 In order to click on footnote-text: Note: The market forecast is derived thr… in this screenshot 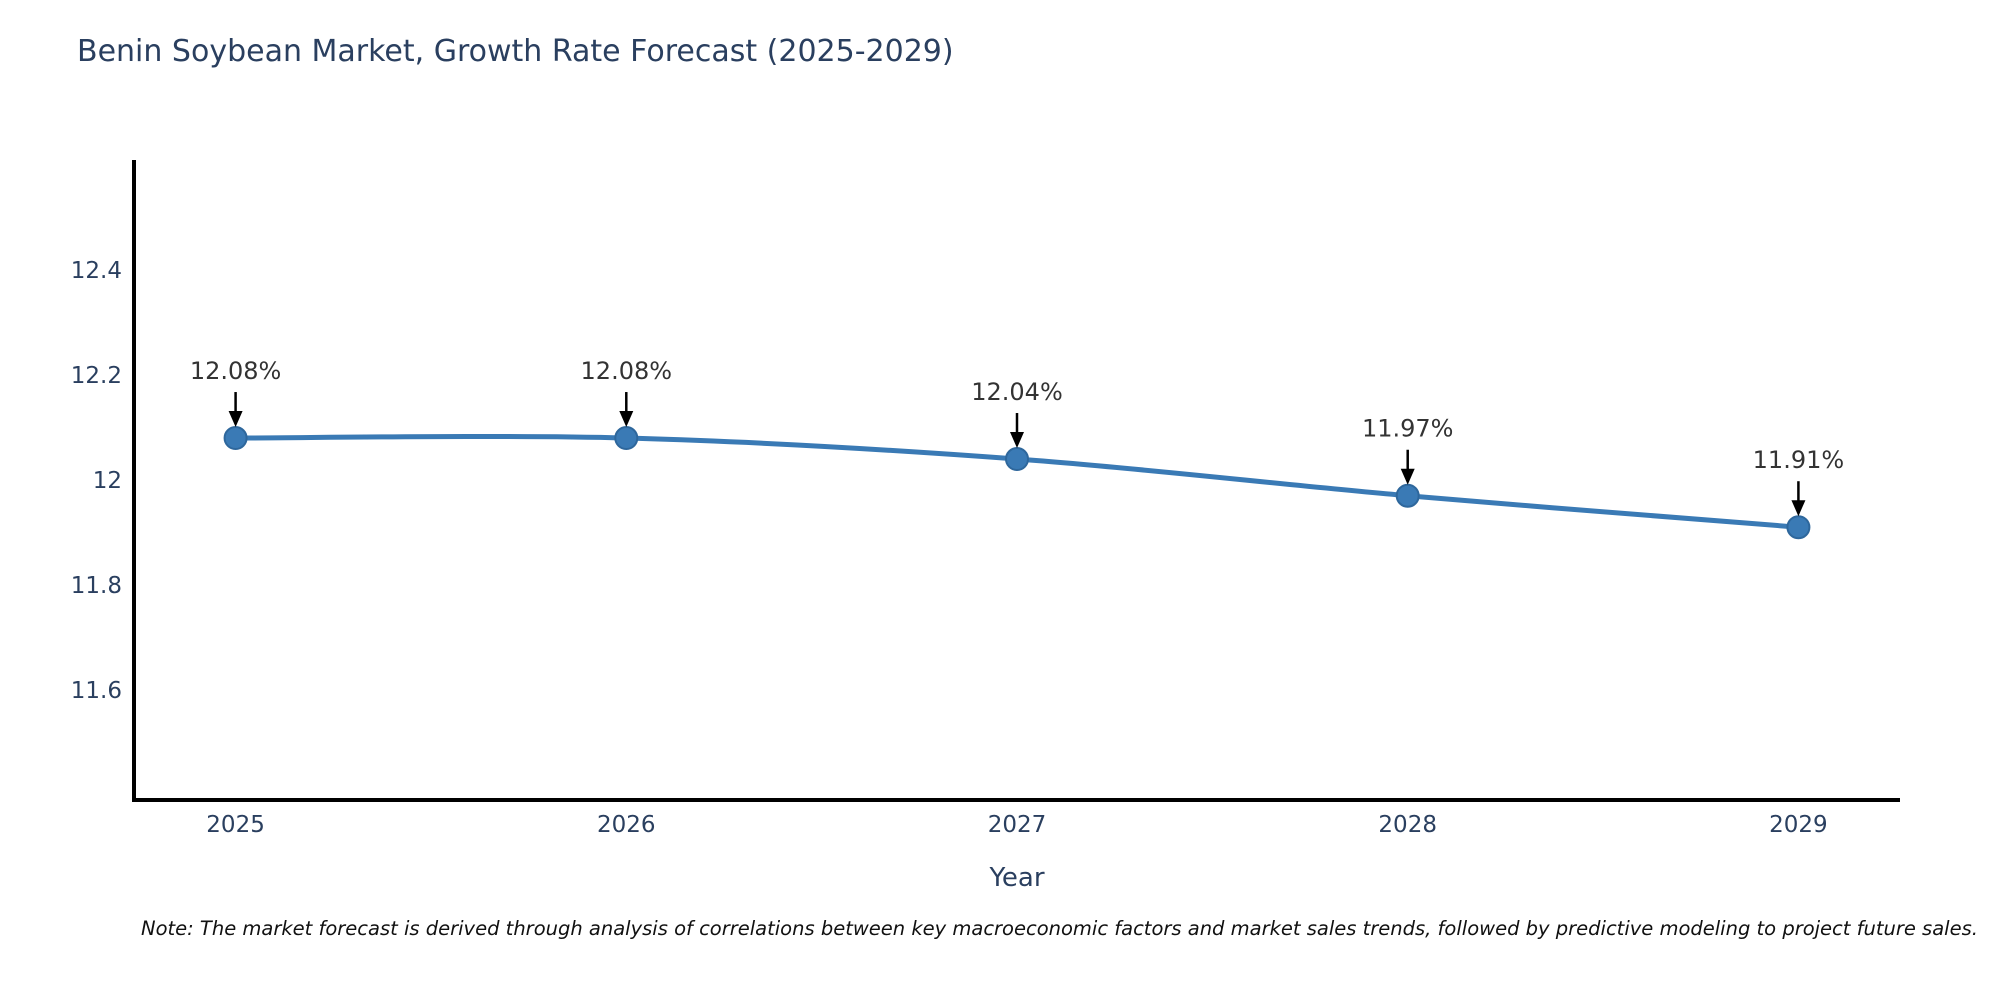, I will do `click(1059, 928)`.